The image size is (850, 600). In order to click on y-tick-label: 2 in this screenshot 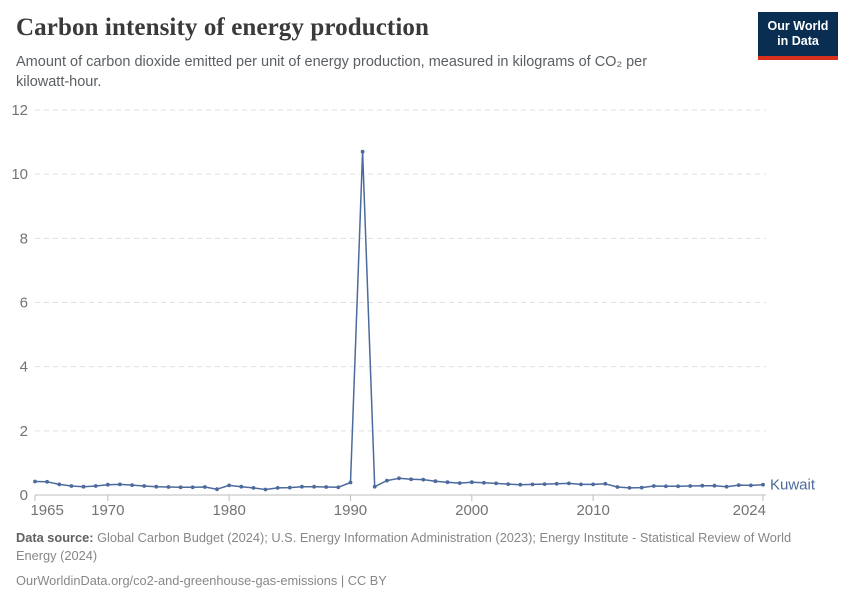, I will do `click(24, 431)`.